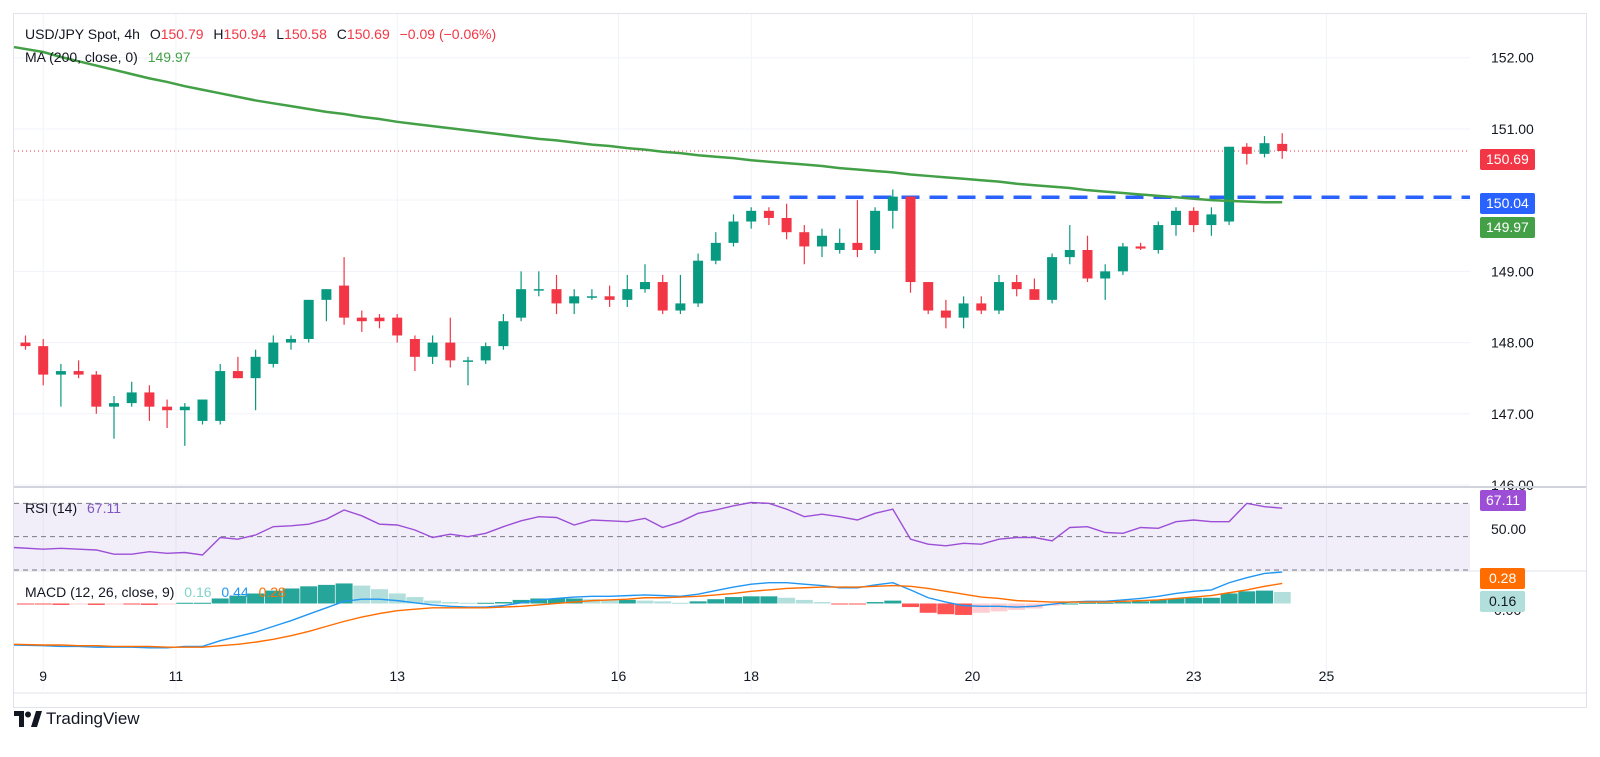 The height and width of the screenshot is (757, 1600). Describe the element at coordinates (176, 676) in the screenshot. I see `time-tick-label: 11` at that location.